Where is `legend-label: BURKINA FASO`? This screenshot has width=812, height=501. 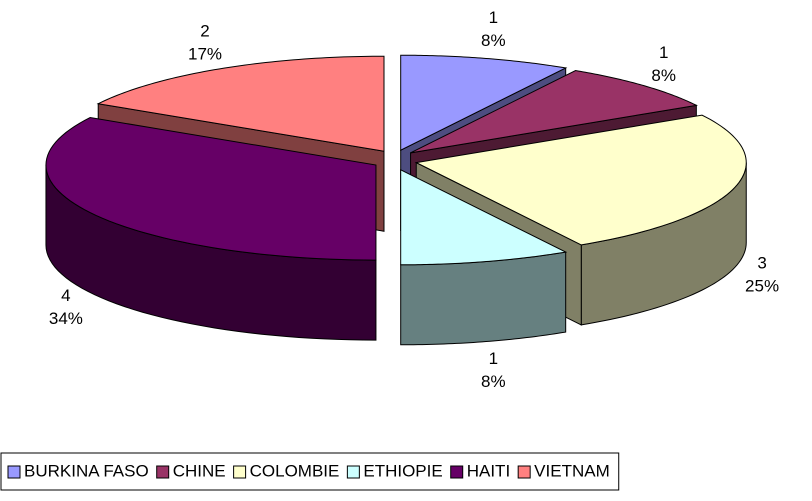 legend-label: BURKINA FASO is located at coordinates (86, 470).